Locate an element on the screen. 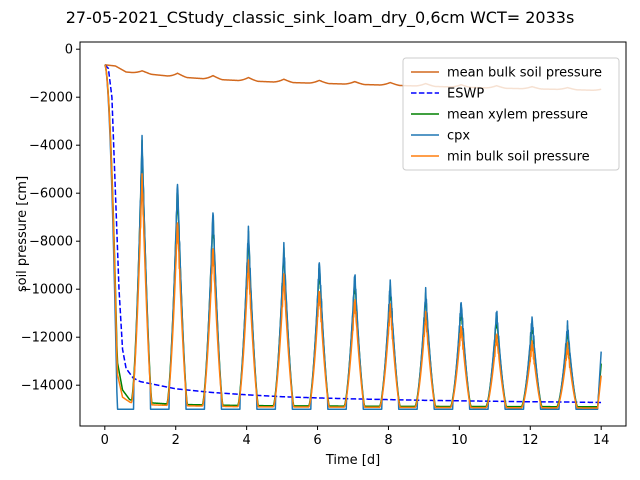  legend-entry-label: mean xylem pressure is located at coordinates (517, 115).